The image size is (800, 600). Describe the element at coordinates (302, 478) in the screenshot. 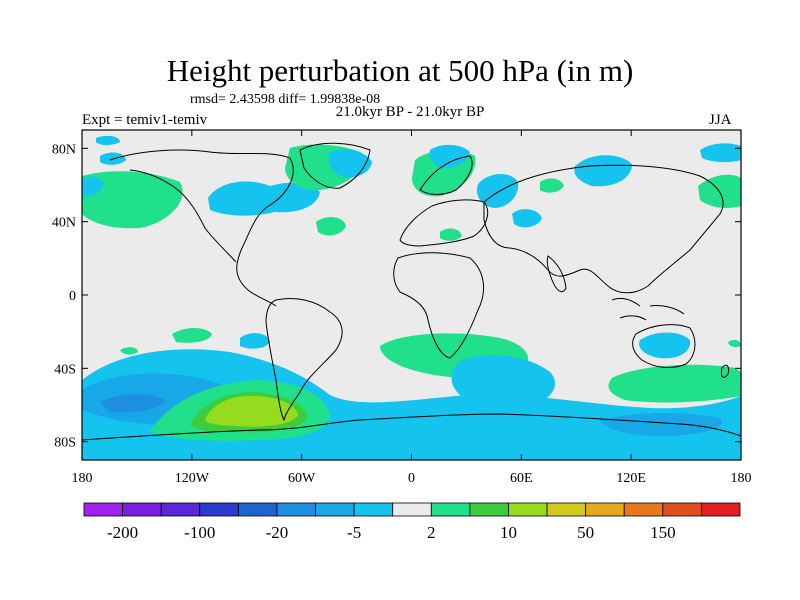

I see `lon-tick-label: 60W` at that location.